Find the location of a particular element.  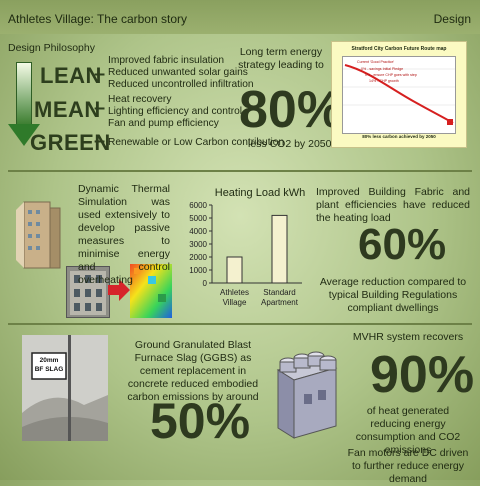

ggbs-percent: 50% is located at coordinates (200, 421).